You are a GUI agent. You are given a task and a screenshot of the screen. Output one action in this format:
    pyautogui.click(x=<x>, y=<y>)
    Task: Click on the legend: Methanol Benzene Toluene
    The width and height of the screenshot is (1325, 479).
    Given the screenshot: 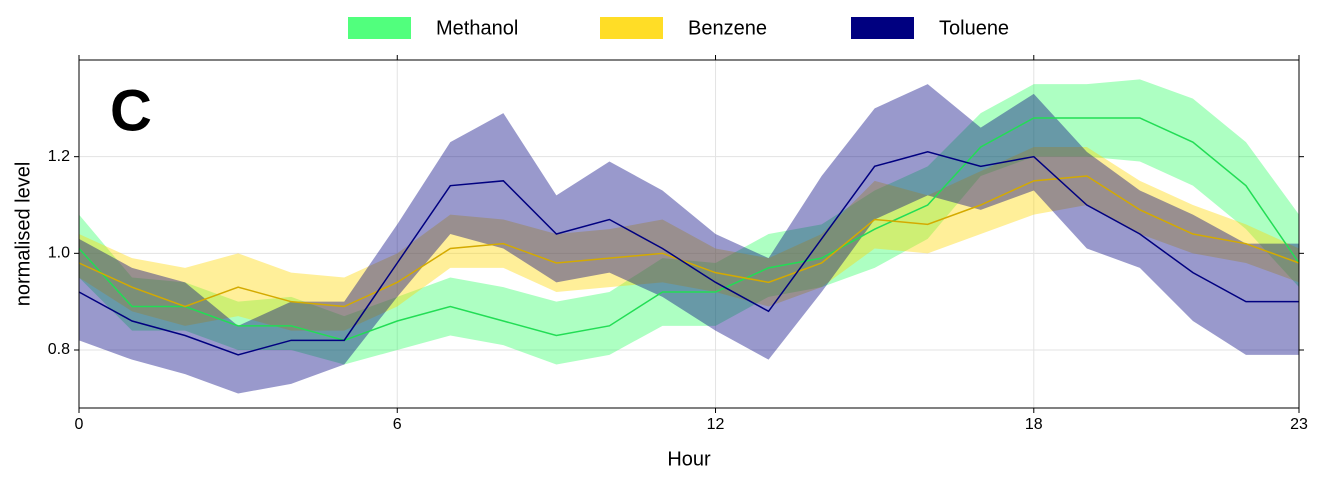 What is the action you would take?
    pyautogui.click(x=678, y=28)
    